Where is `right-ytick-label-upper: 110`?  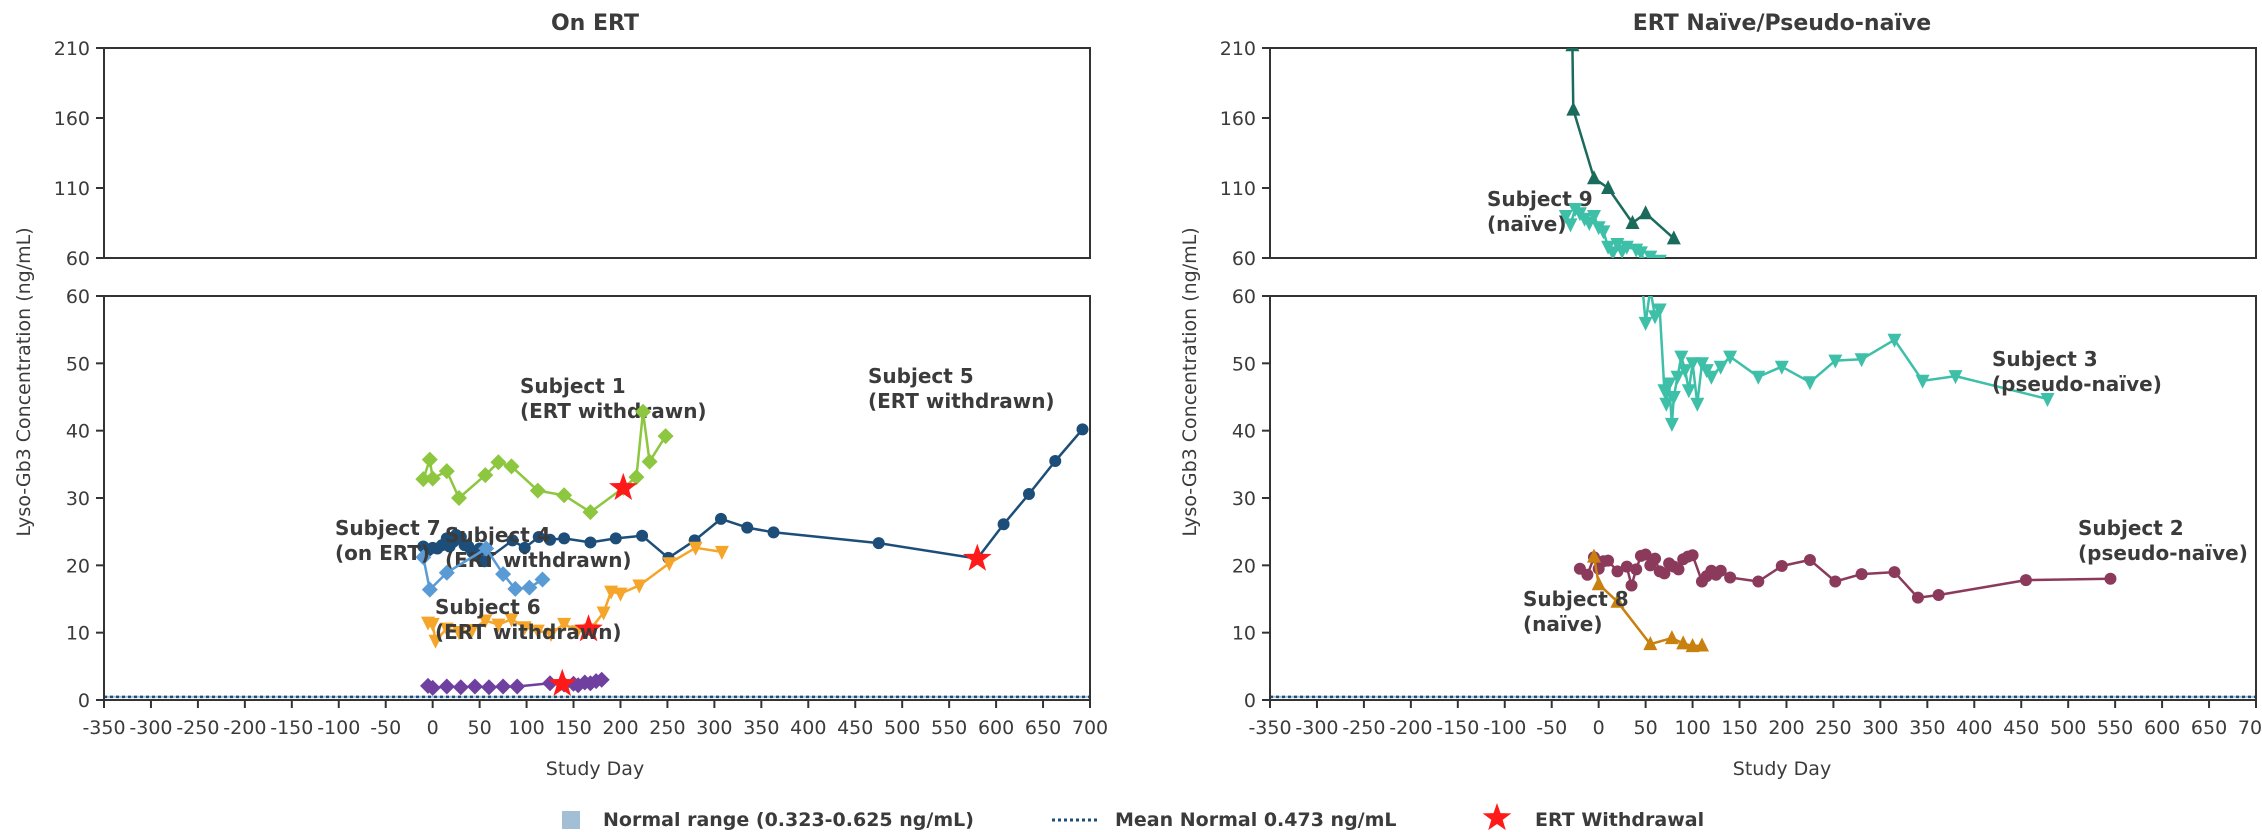 right-ytick-label-upper: 110 is located at coordinates (1238, 189).